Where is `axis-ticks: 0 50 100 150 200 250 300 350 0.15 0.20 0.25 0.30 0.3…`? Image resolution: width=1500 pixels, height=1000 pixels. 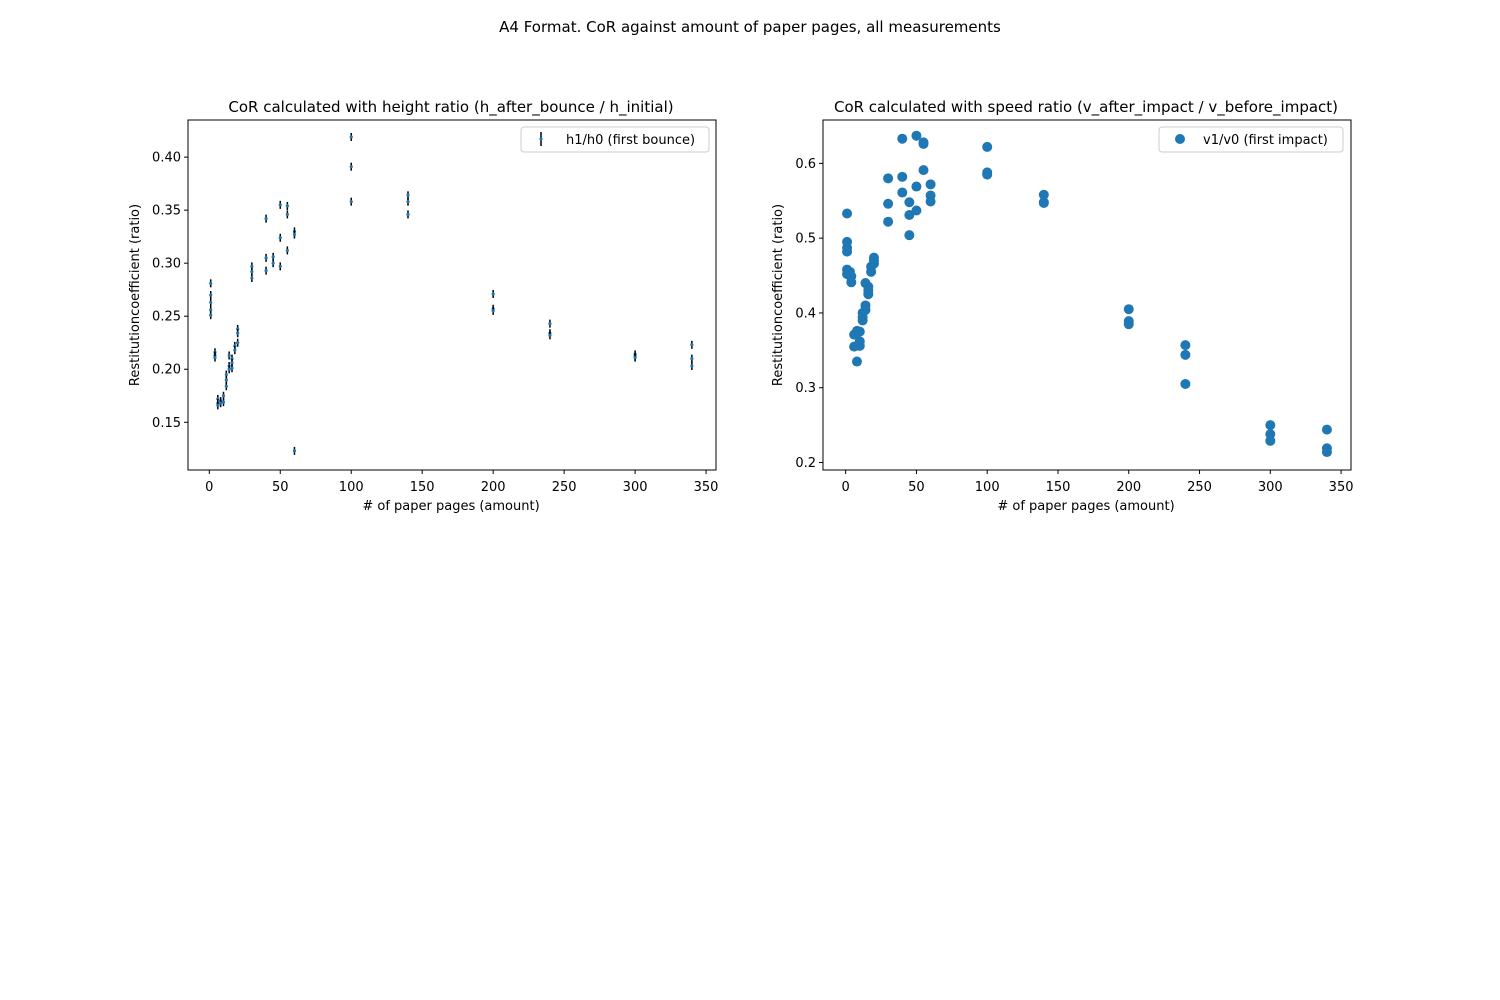
axis-ticks: 0 50 100 150 200 250 300 350 0.15 0.20 0.25 0.30 0.3… is located at coordinates (435, 323).